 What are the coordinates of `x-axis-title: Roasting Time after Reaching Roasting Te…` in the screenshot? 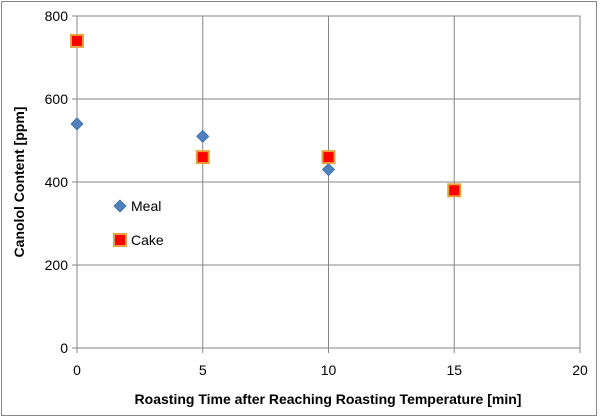 It's located at (328, 399).